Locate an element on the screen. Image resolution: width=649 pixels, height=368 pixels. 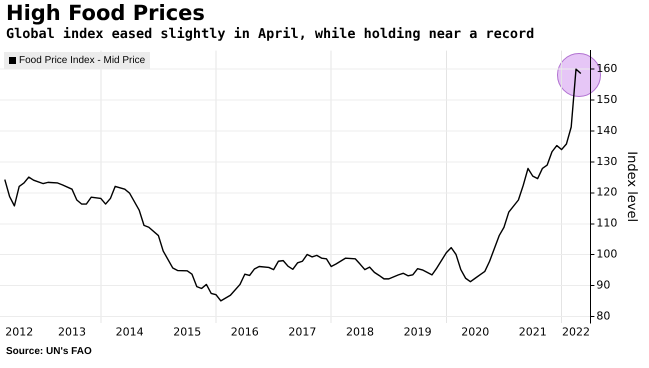
y-tick-label: 80 is located at coordinates (603, 315).